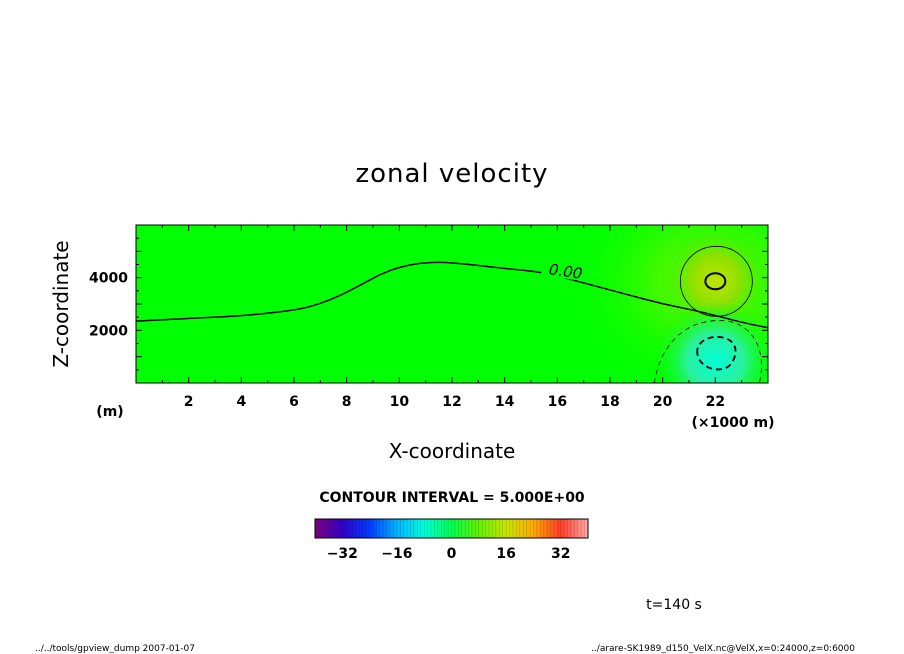  I want to click on time-label: t=140 s, so click(674, 605).